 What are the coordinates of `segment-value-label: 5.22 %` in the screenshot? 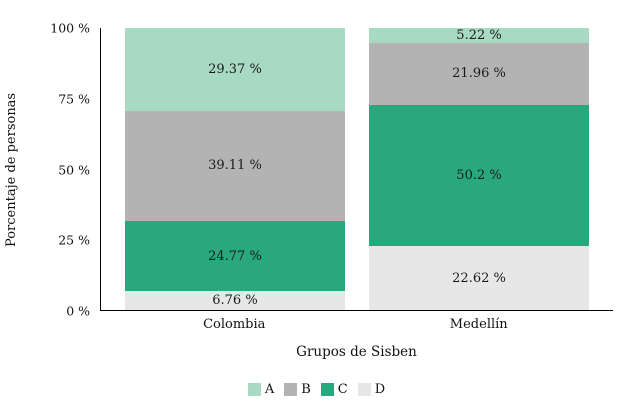 It's located at (479, 35).